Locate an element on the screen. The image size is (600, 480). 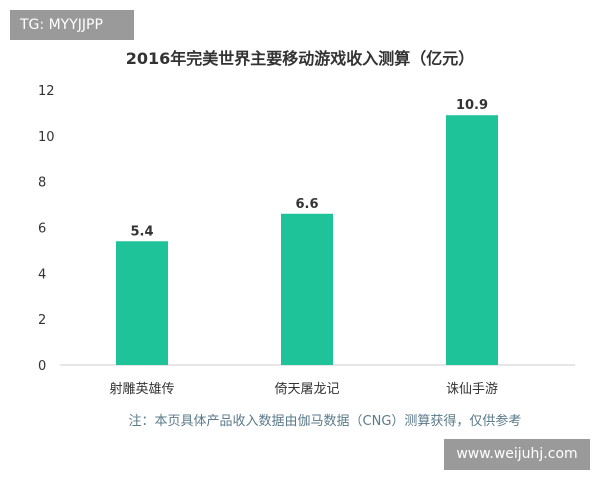
data-label: 10.9 is located at coordinates (472, 105).